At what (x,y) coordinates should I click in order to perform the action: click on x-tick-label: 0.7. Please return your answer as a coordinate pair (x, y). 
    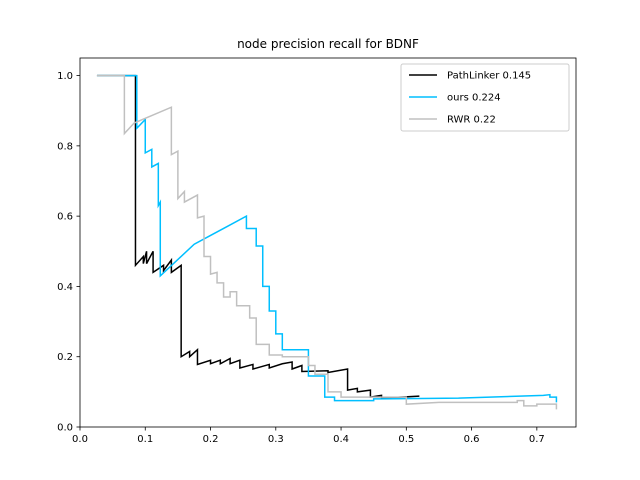
    Looking at the image, I should click on (537, 439).